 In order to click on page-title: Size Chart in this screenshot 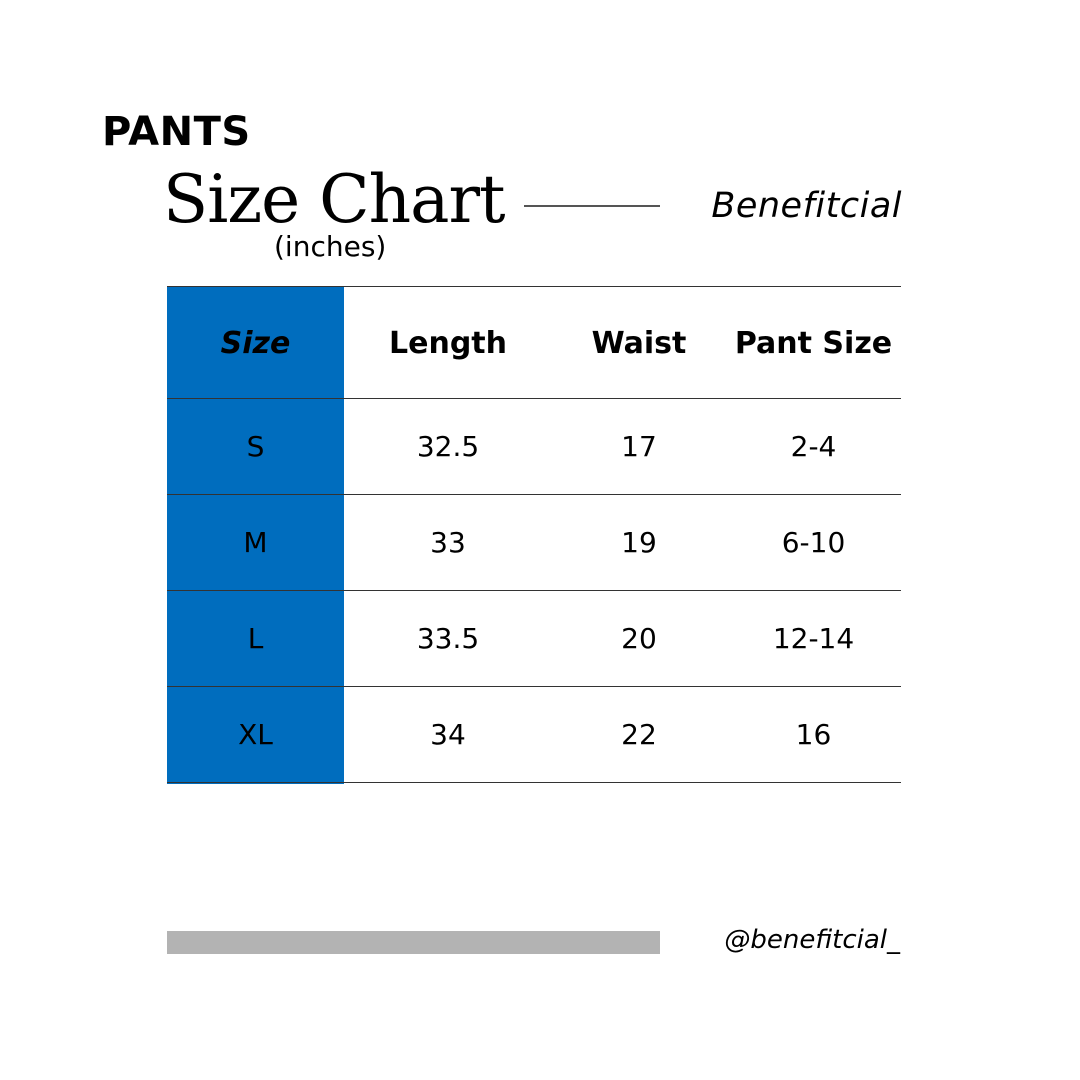, I will do `click(334, 199)`.